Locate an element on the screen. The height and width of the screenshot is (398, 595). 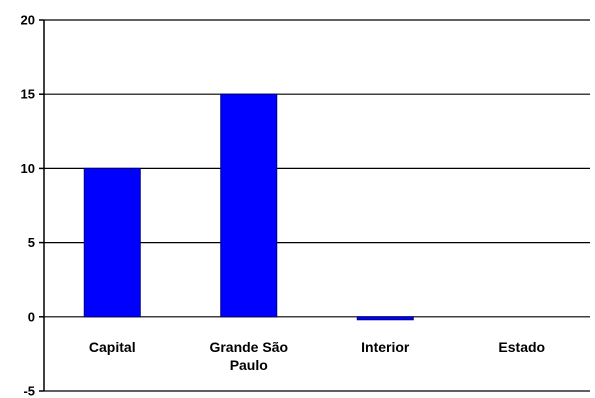
bar-capital is located at coordinates (112, 242).